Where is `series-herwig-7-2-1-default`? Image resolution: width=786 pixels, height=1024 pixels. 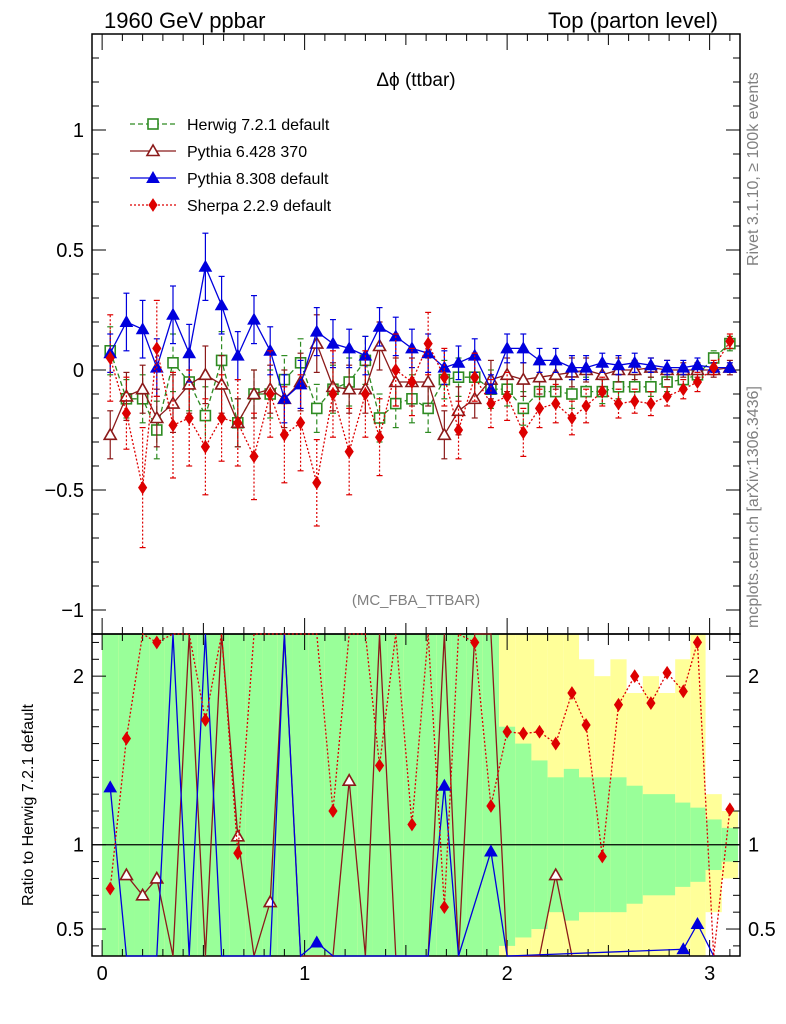
series-herwig-7-2-1-default is located at coordinates (420, 393).